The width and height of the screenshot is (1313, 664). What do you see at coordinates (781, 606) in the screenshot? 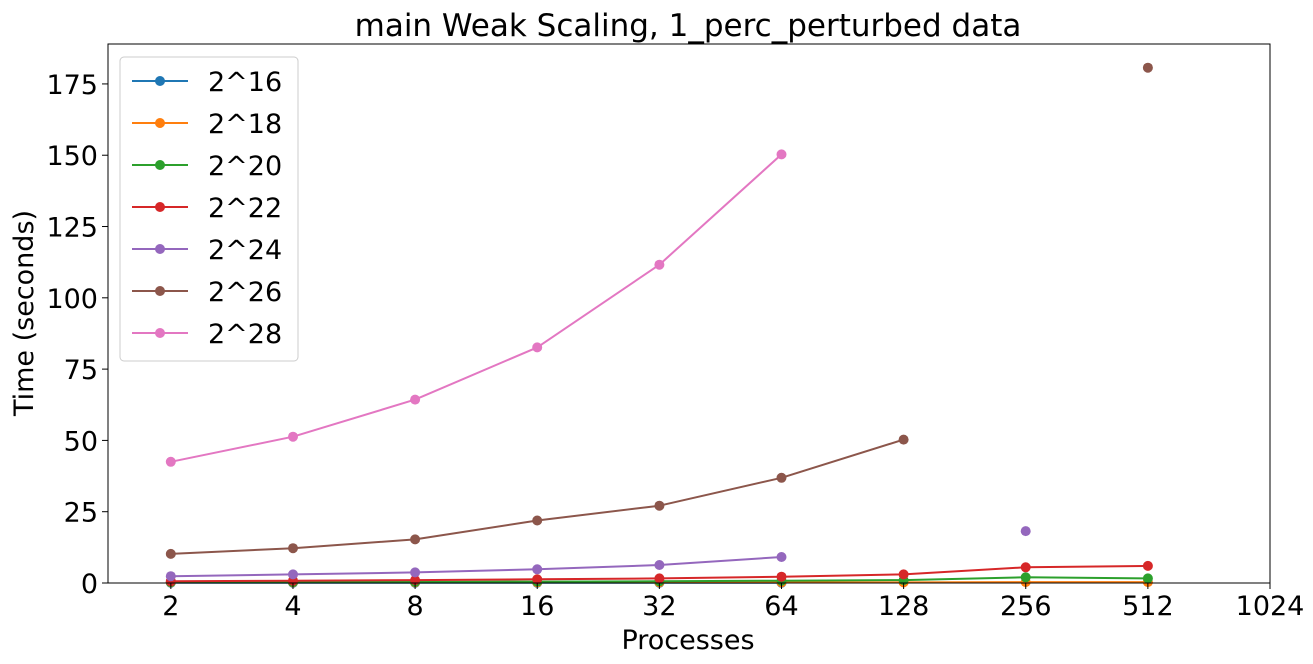
I see `x-tick-label: 64` at bounding box center [781, 606].